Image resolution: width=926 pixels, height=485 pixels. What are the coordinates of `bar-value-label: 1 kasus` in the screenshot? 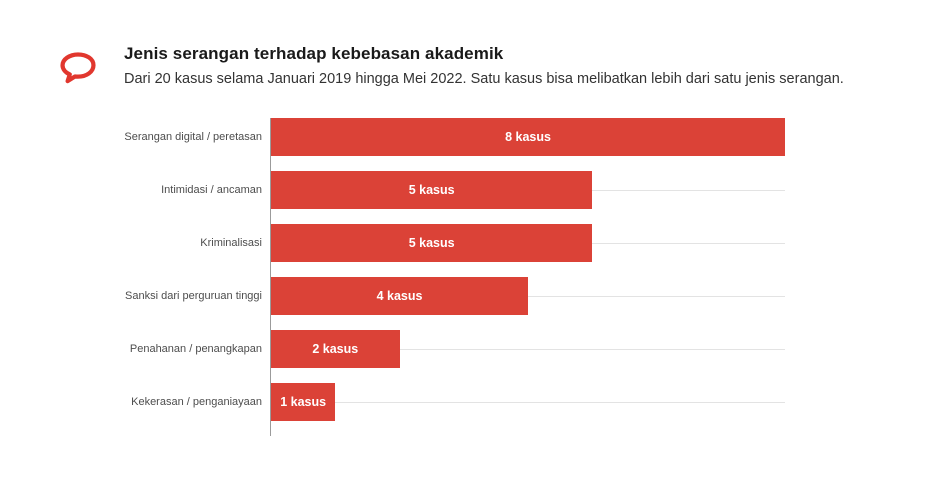 It's located at (303, 402).